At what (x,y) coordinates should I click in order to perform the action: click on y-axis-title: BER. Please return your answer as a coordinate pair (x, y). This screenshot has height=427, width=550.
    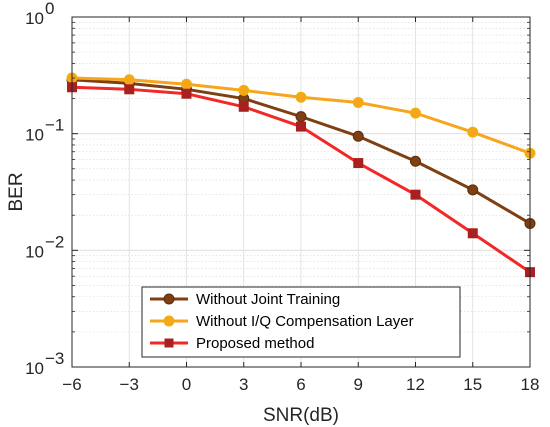
    Looking at the image, I should click on (16, 191).